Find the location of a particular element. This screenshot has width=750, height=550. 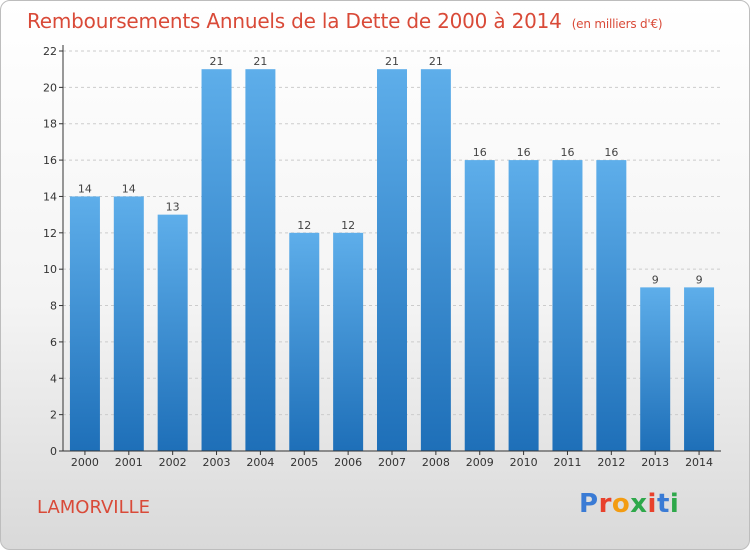

x-tick-label: 2002 is located at coordinates (173, 462).